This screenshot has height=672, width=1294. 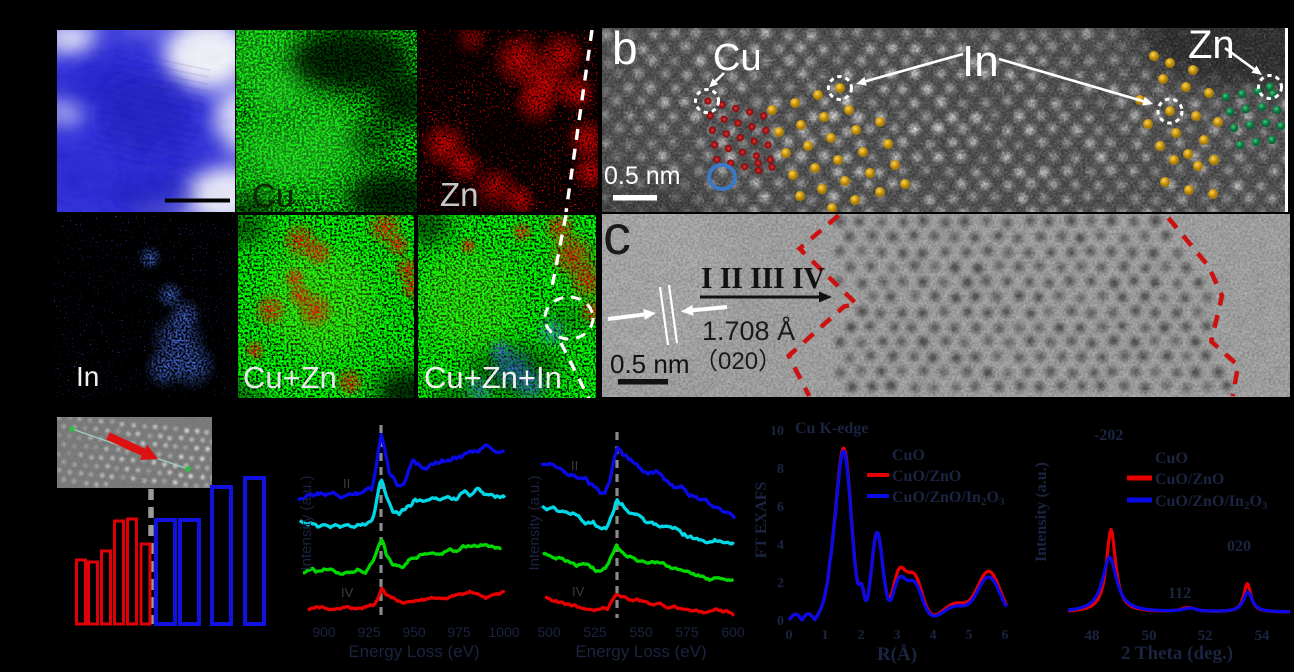 What do you see at coordinates (1263, 636) in the screenshot?
I see `svg-text: 54` at bounding box center [1263, 636].